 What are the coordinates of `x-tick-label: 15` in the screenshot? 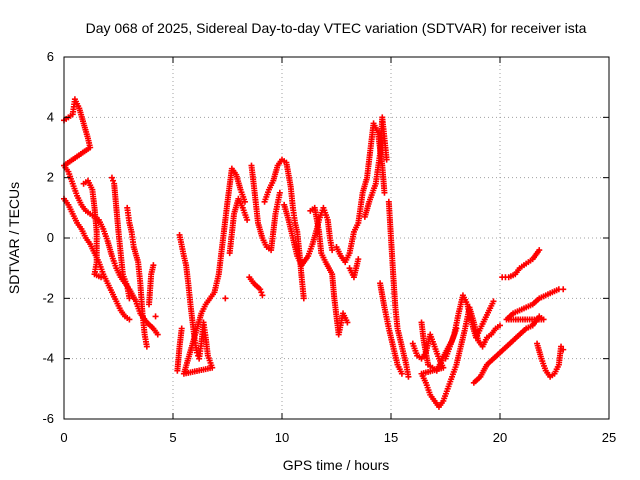 It's located at (391, 437).